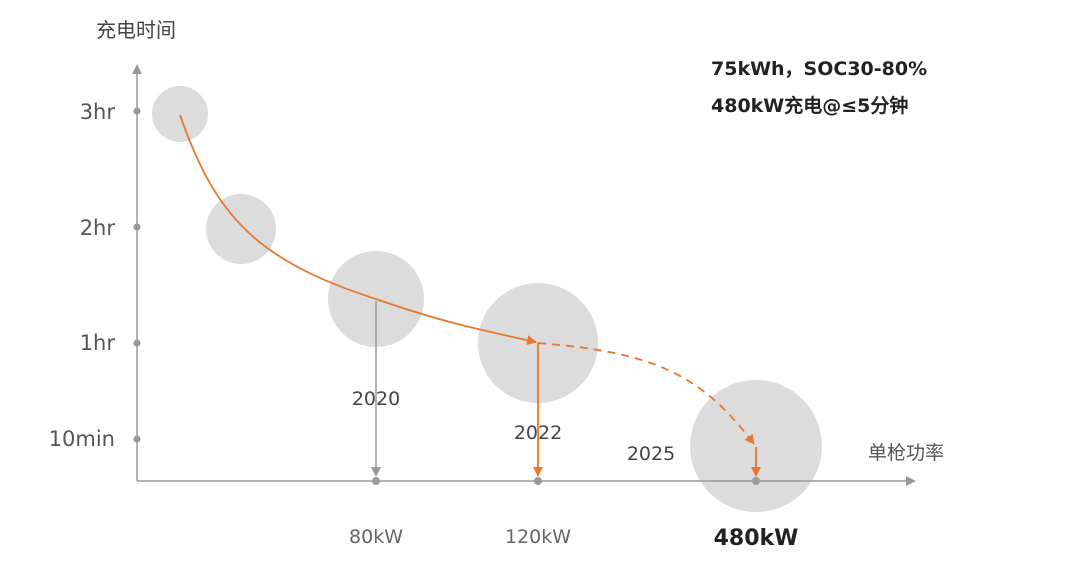 This screenshot has height=567, width=1080. What do you see at coordinates (651, 454) in the screenshot?
I see `year-label: 2025` at bounding box center [651, 454].